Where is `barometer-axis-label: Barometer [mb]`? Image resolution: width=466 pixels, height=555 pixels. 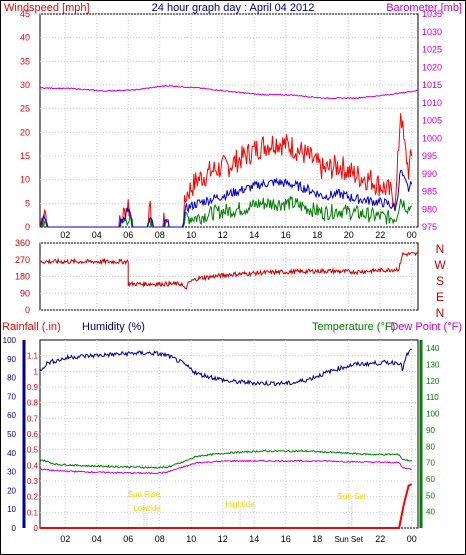 barometer-axis-label: Barometer [mb] is located at coordinates (424, 8).